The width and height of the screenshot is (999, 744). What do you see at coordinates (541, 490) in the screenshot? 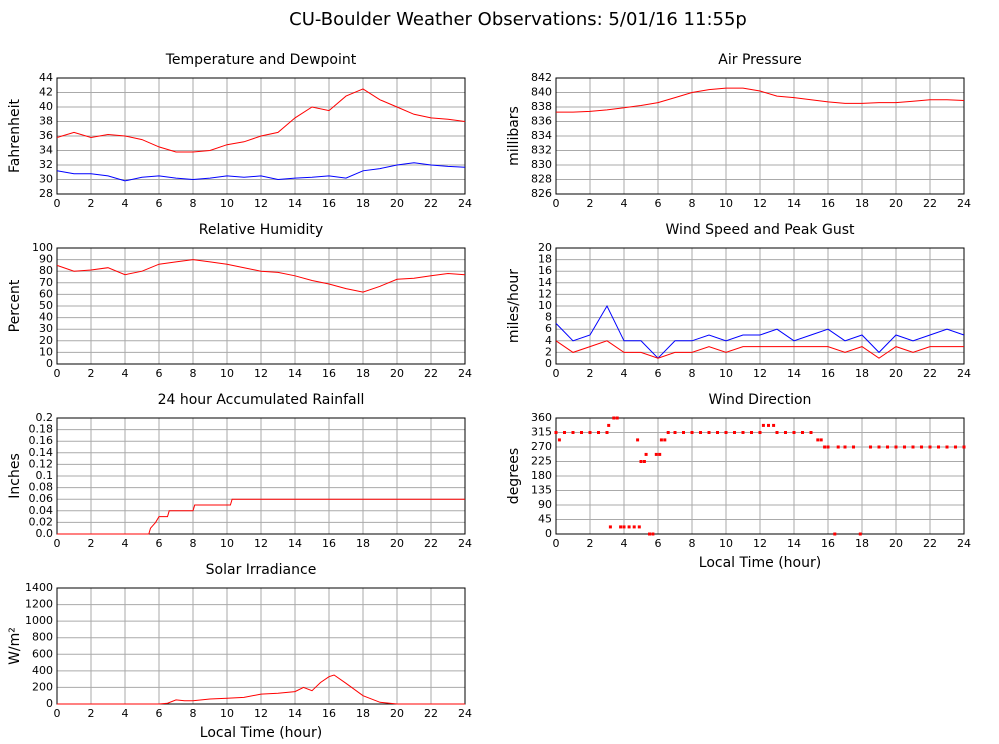
I see `y-tick-label: 135` at bounding box center [541, 490].